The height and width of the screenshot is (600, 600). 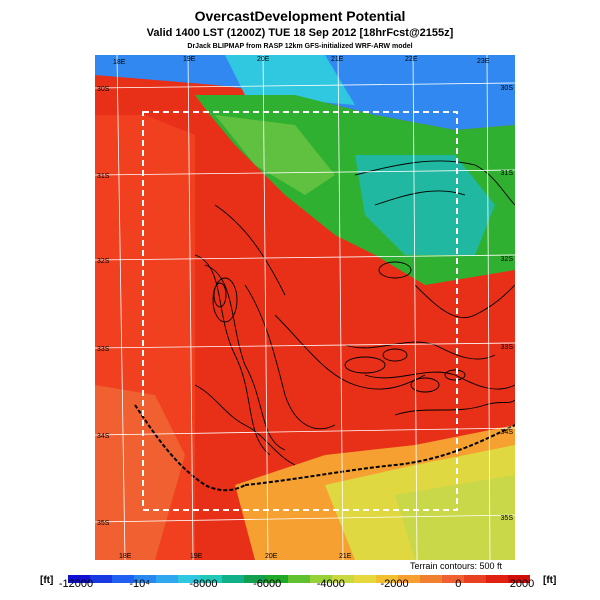 What do you see at coordinates (411, 59) in the screenshot?
I see `lon-label: 22E` at bounding box center [411, 59].